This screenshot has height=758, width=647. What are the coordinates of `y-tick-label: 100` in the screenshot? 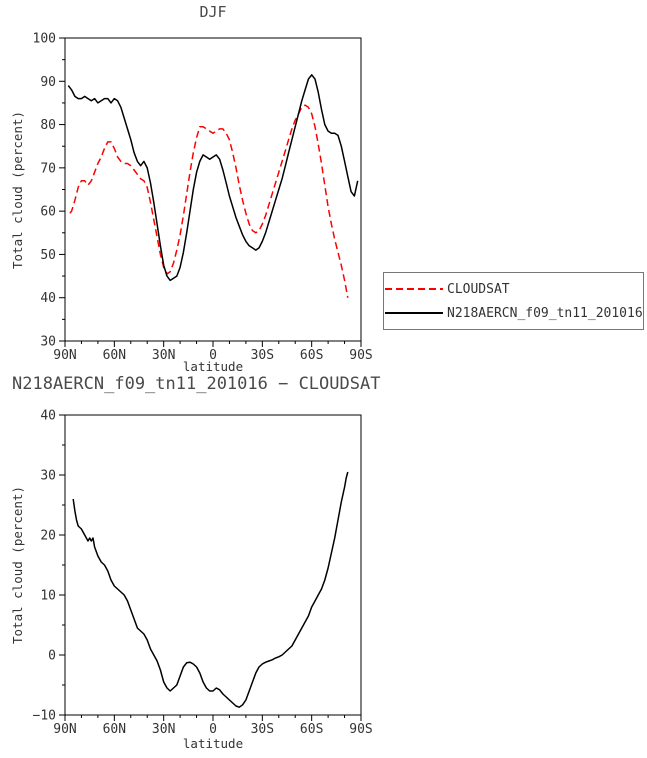 It's located at (44, 39).